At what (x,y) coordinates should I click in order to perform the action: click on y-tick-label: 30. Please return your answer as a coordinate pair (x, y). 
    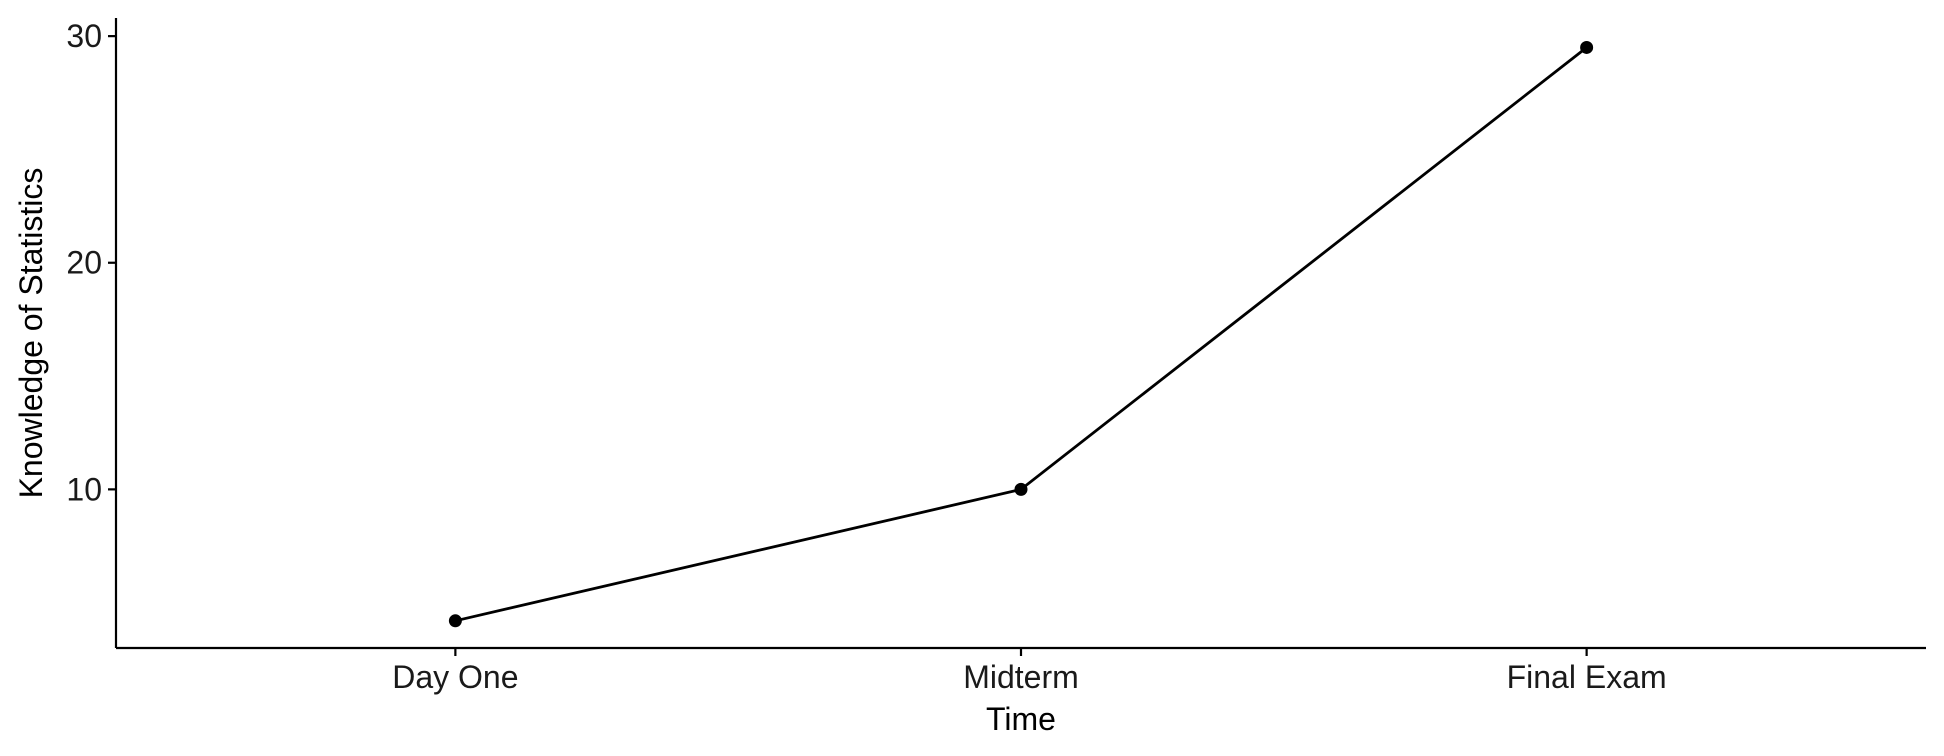
    Looking at the image, I should click on (84, 36).